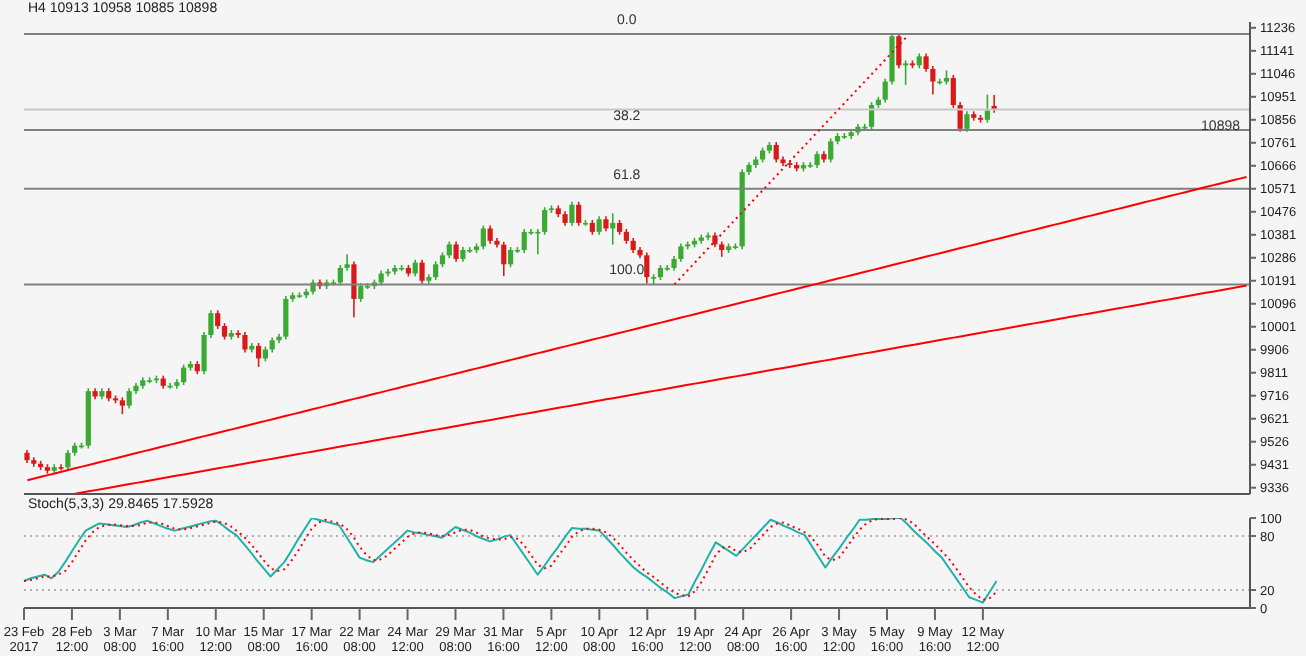 The image size is (1306, 656). What do you see at coordinates (790, 161) in the screenshot?
I see `line-series` at bounding box center [790, 161].